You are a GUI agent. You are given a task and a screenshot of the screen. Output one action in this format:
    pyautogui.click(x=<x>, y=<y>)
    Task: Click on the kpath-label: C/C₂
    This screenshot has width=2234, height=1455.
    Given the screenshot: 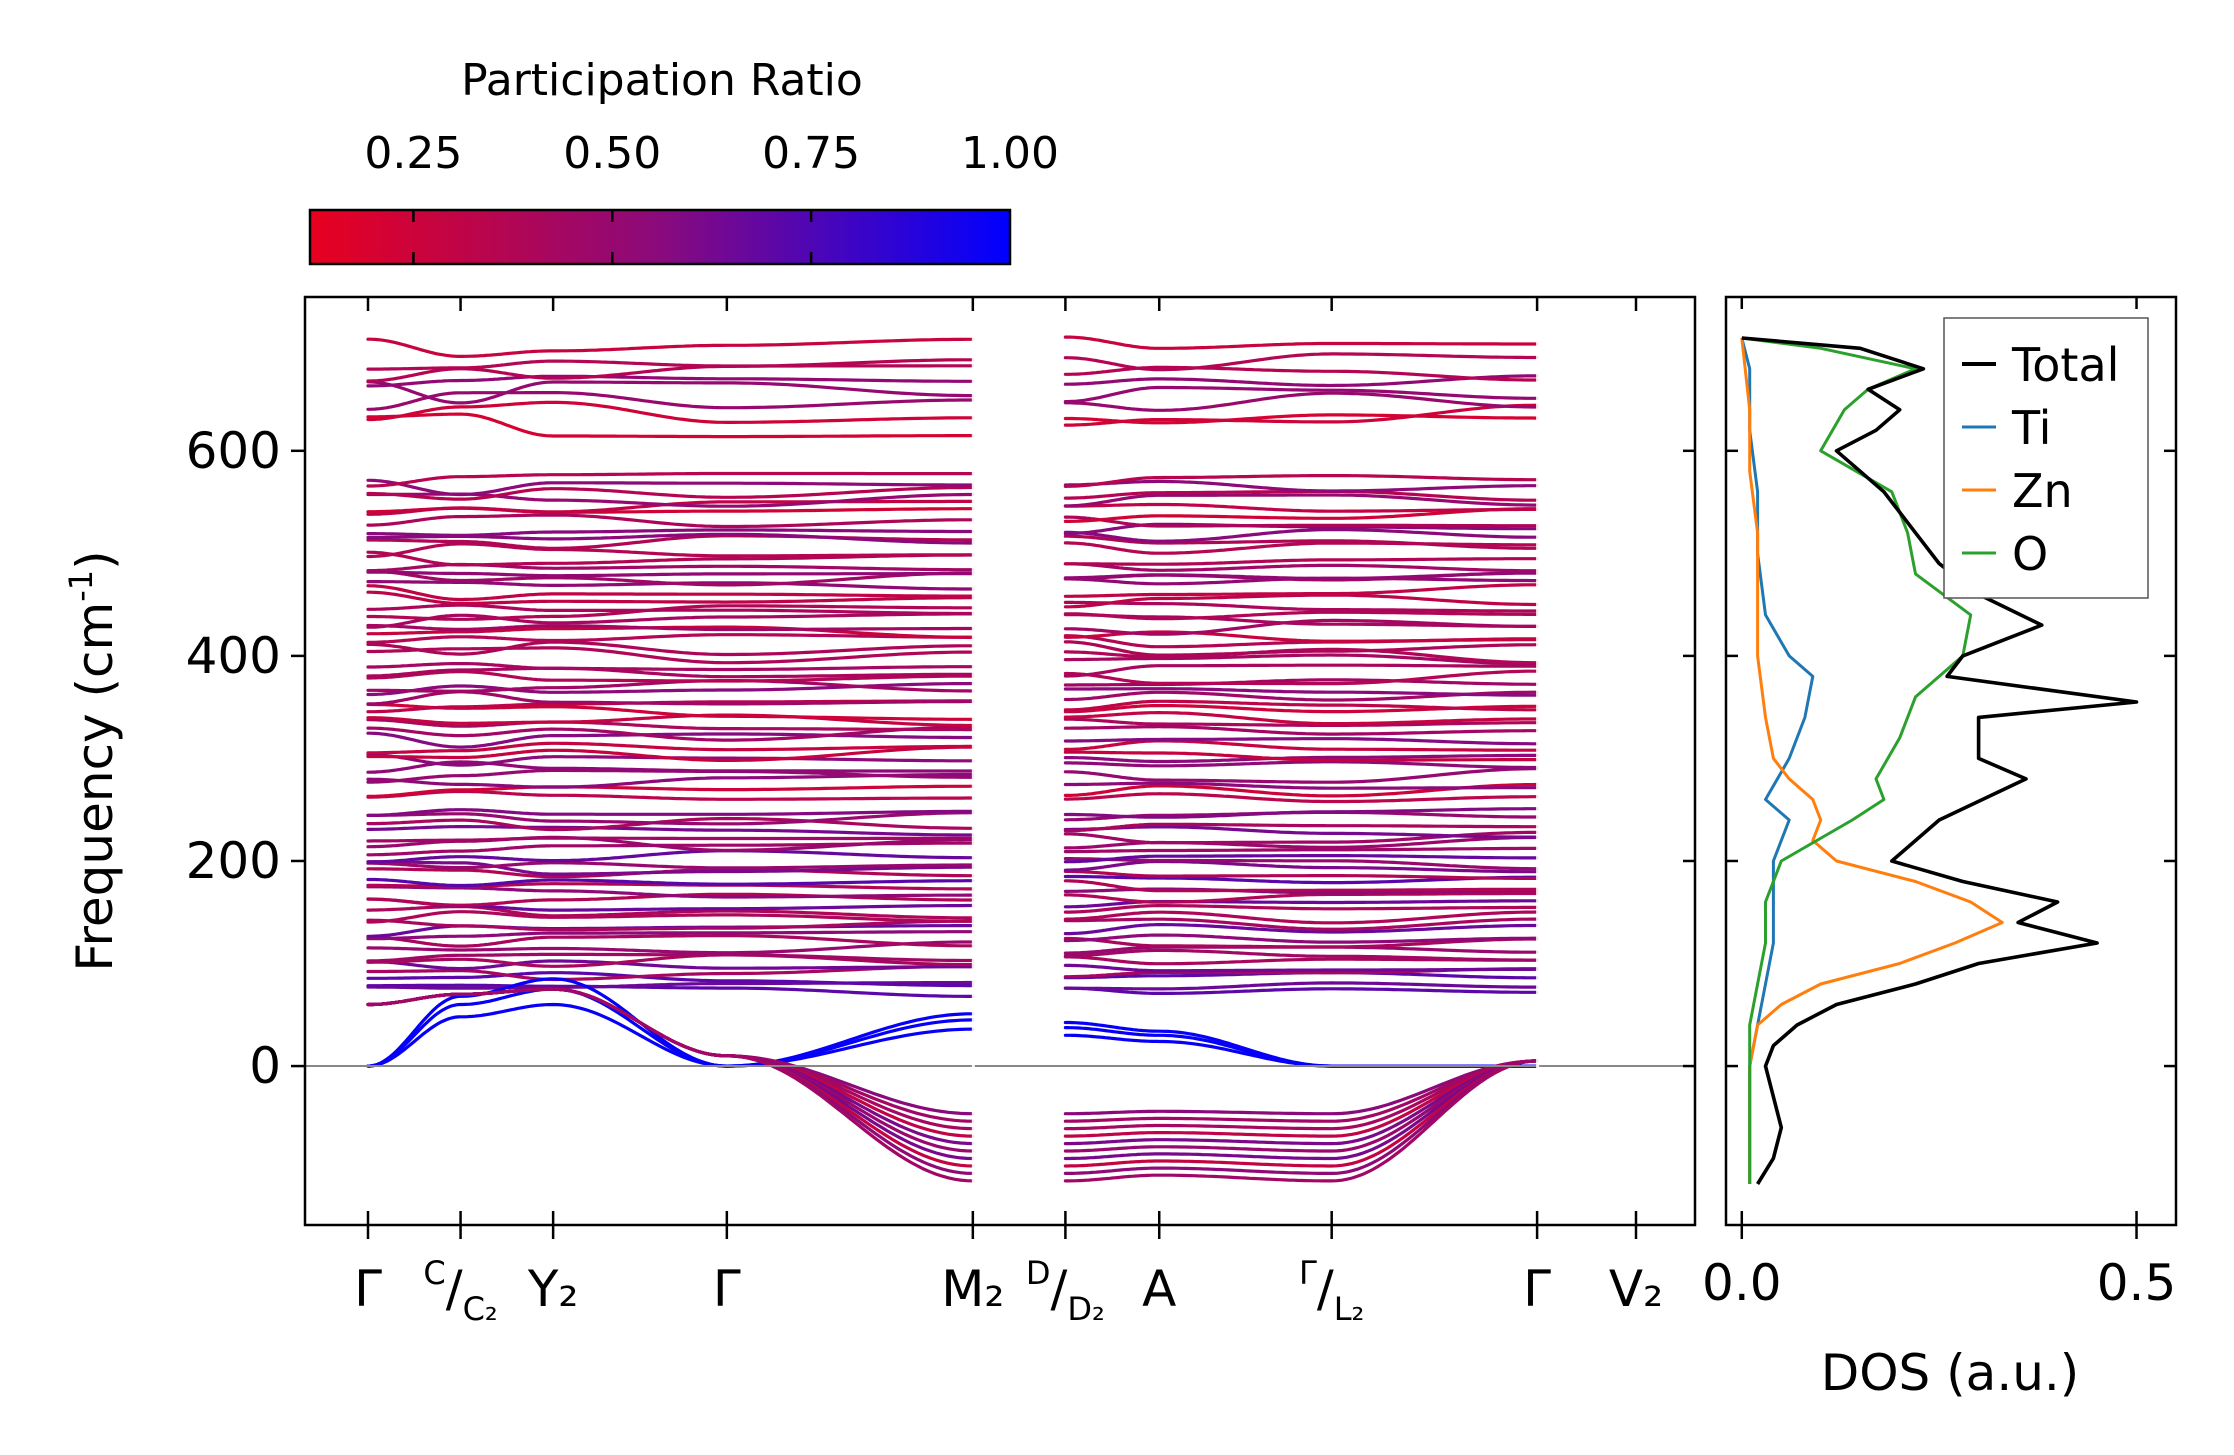 What is the action you would take?
    pyautogui.click(x=460, y=1291)
    